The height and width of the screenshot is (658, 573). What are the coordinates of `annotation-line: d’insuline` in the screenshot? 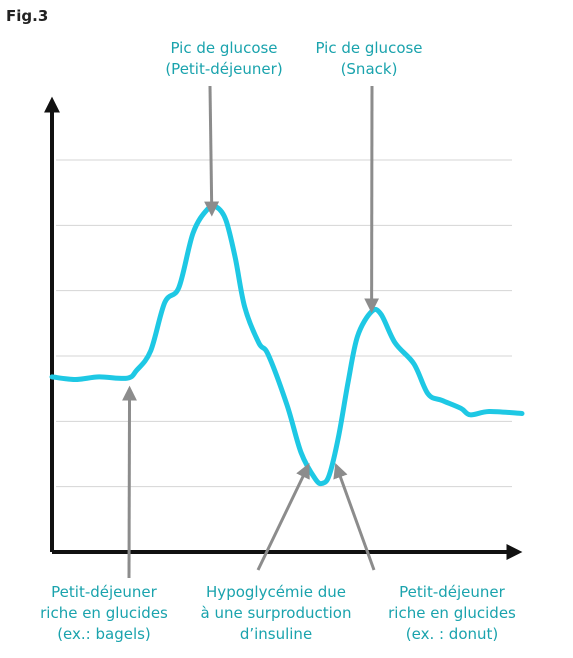 It's located at (276, 634).